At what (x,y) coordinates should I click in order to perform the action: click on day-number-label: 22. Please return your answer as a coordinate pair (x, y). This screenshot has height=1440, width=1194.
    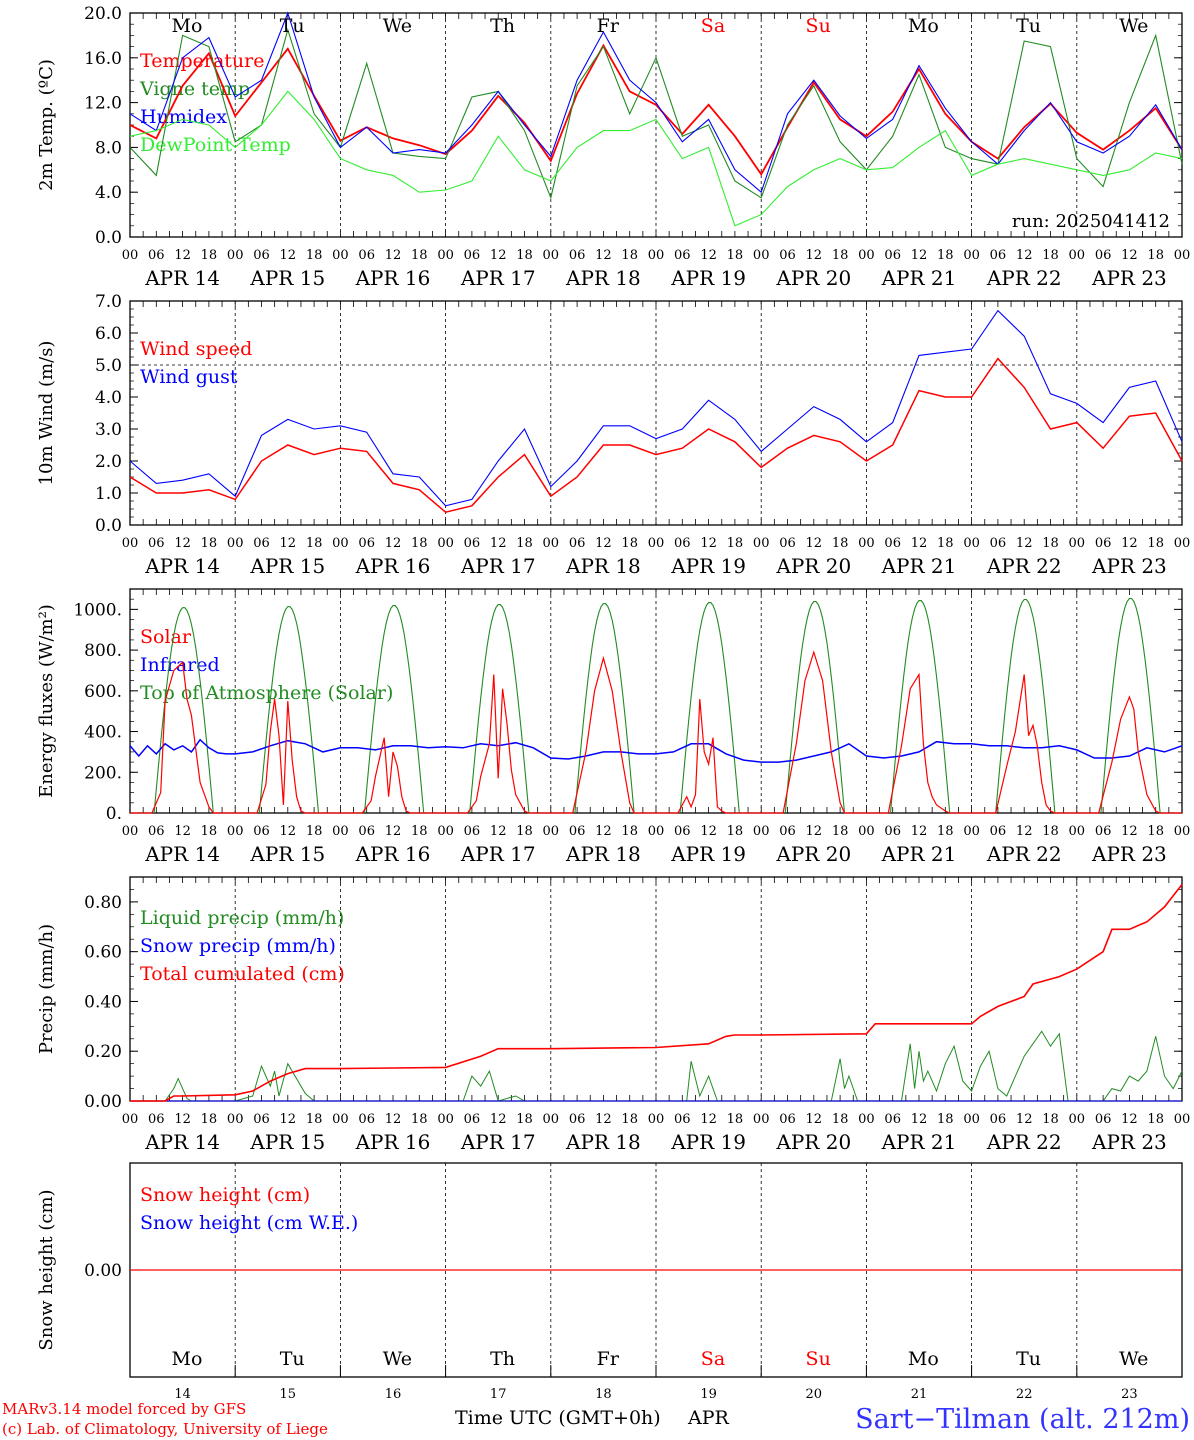
    Looking at the image, I should click on (1024, 1394).